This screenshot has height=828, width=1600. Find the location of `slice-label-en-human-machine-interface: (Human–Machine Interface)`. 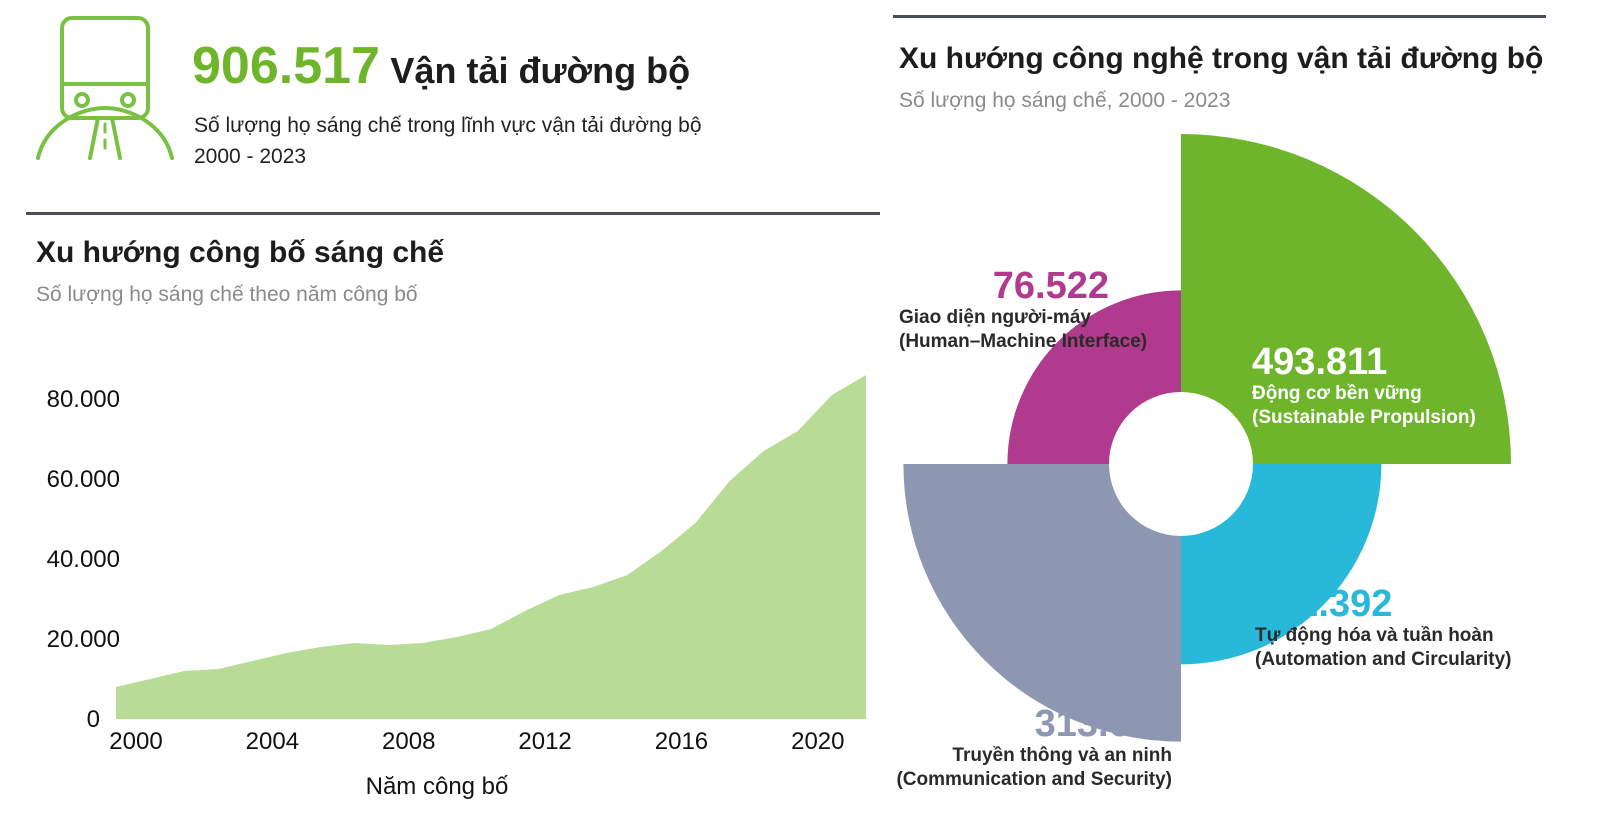

slice-label-en-human-machine-interface: (Human–Machine Interface) is located at coordinates (1023, 341).